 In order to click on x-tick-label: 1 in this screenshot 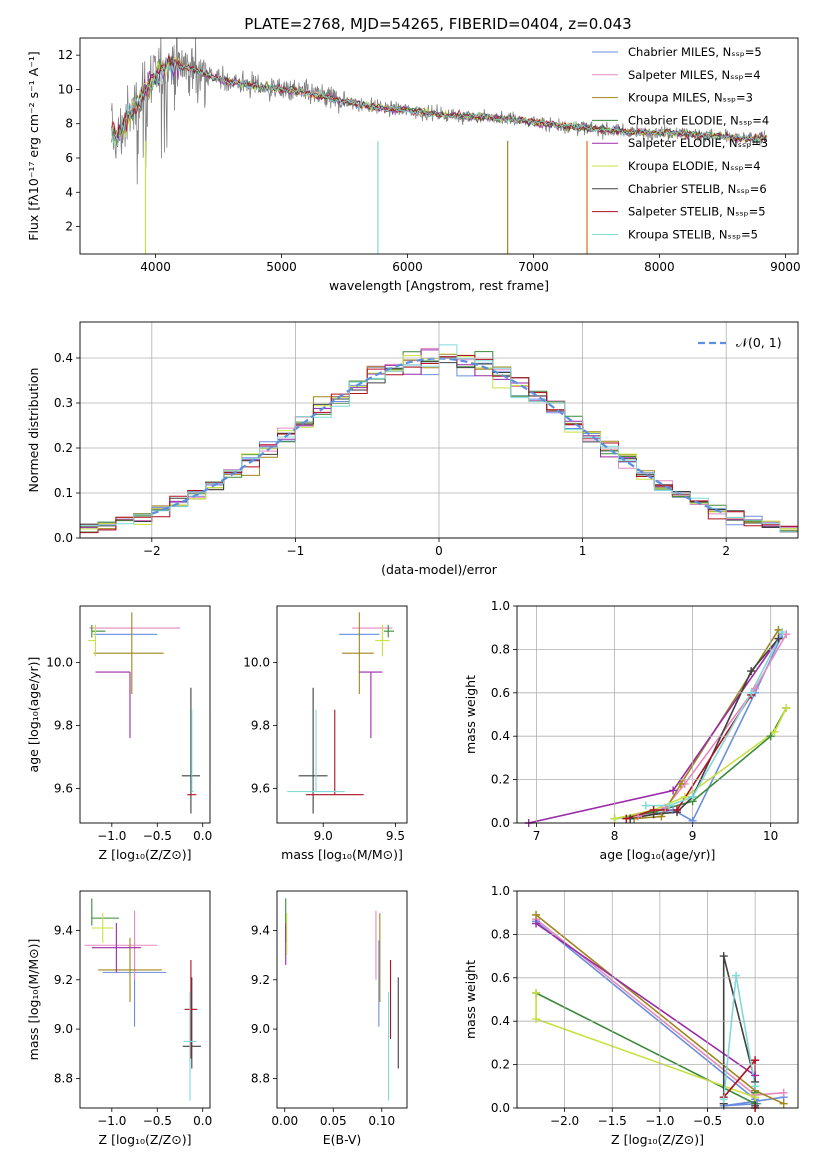, I will do `click(583, 551)`.